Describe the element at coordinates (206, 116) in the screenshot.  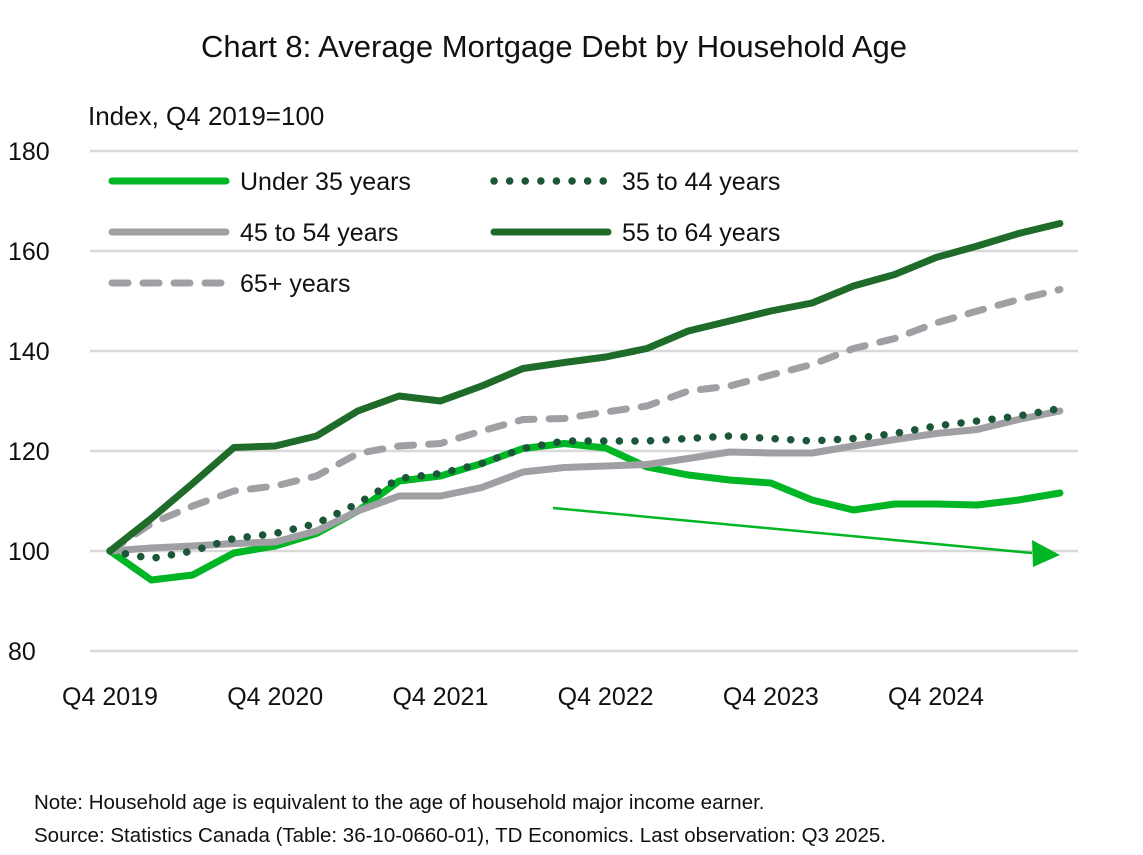
I see `y-axis-label: Index, Q4 2019=100` at that location.